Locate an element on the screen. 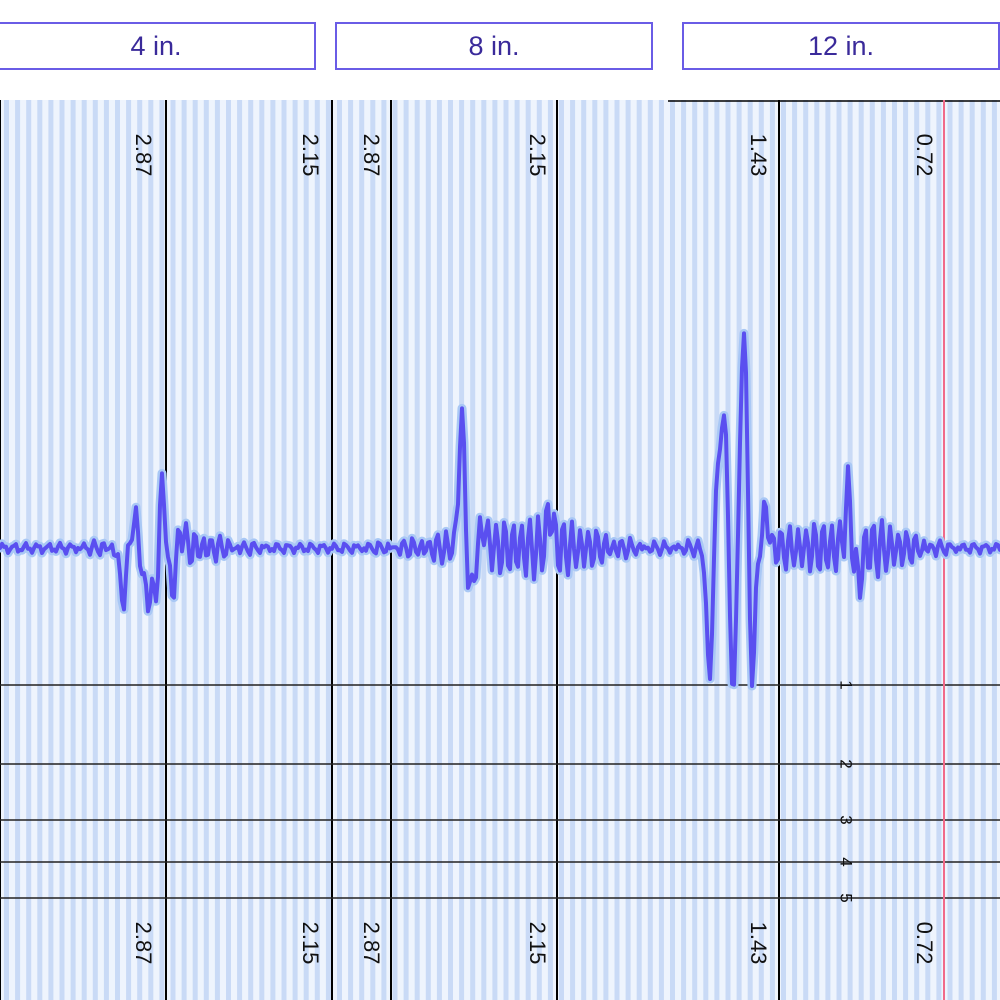  tick-label-top: 0.72 is located at coordinates (924, 155).